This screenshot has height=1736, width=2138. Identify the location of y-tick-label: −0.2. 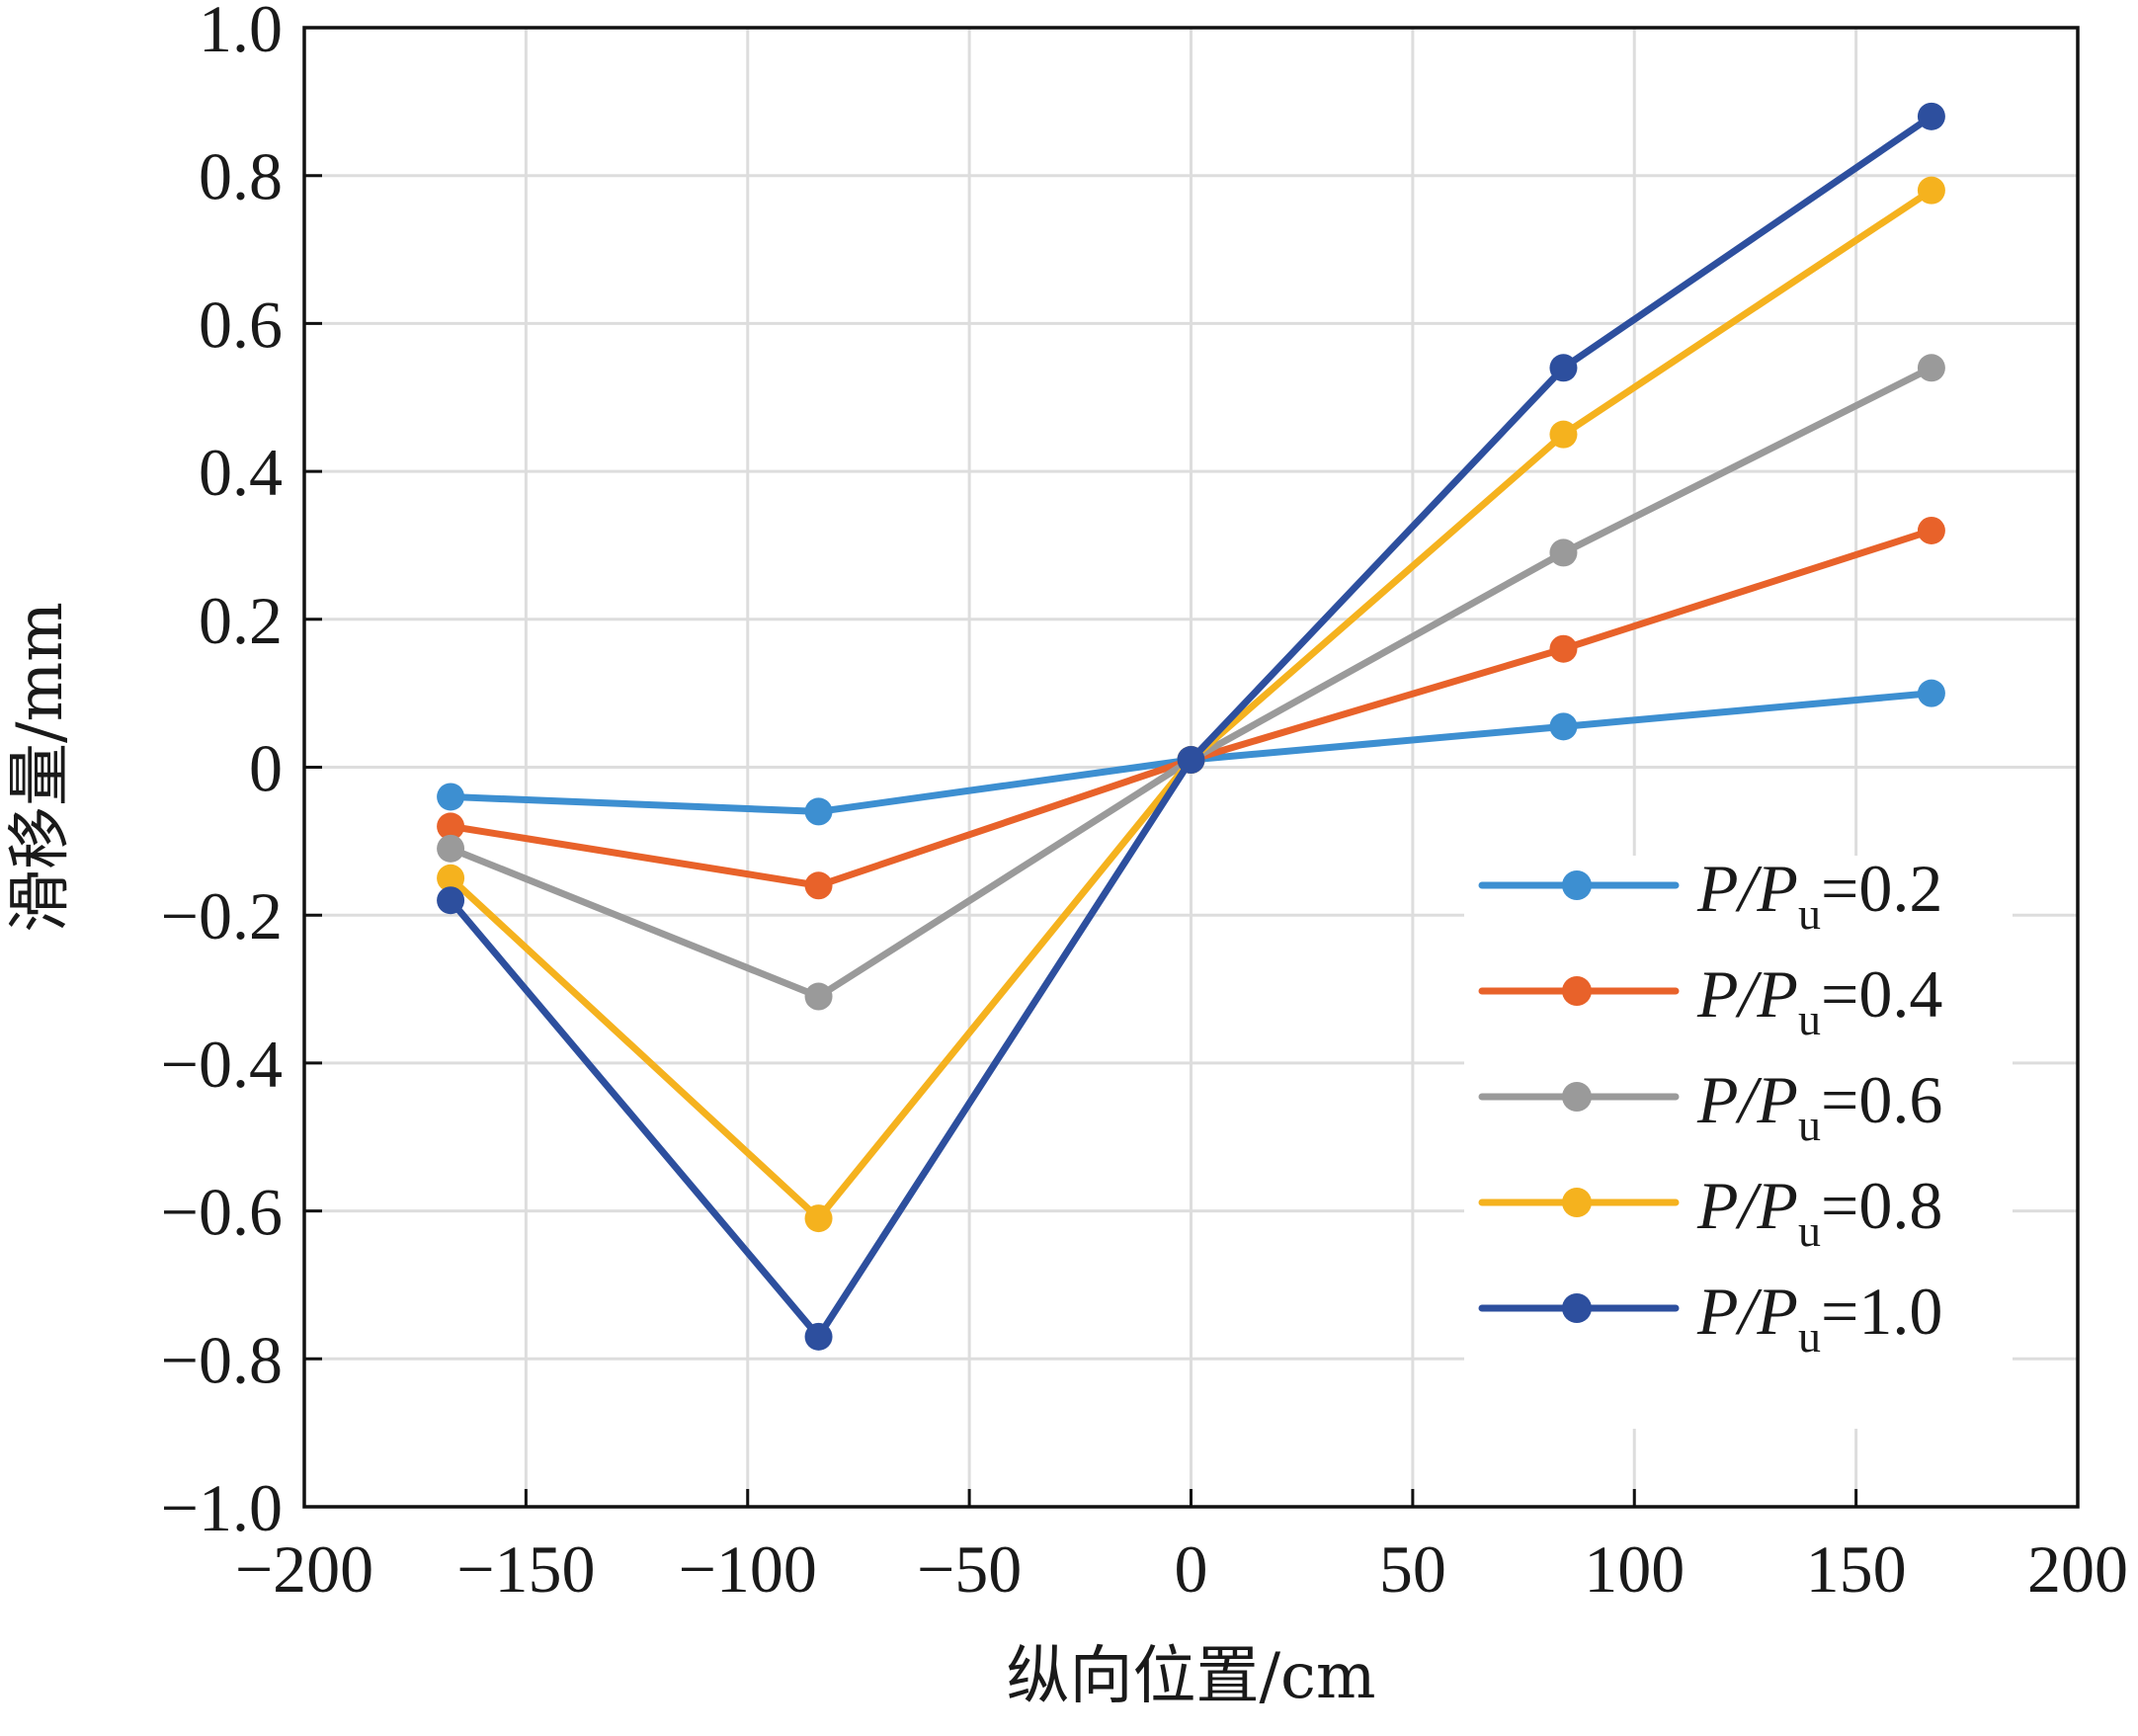
(222, 916).